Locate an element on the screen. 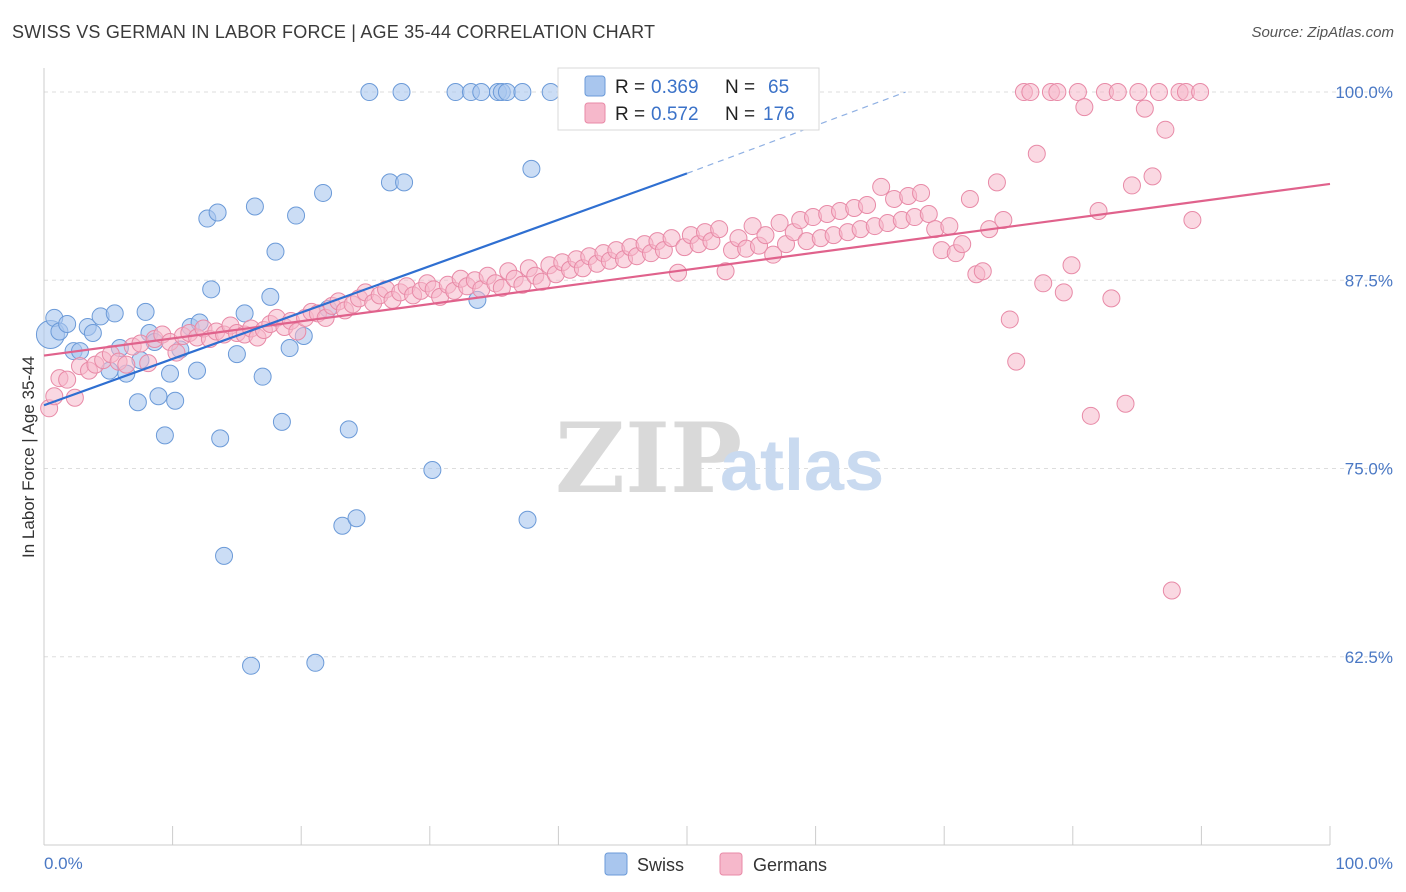 The image size is (1406, 892). bottom-legend-swatch-germans is located at coordinates (731, 864).